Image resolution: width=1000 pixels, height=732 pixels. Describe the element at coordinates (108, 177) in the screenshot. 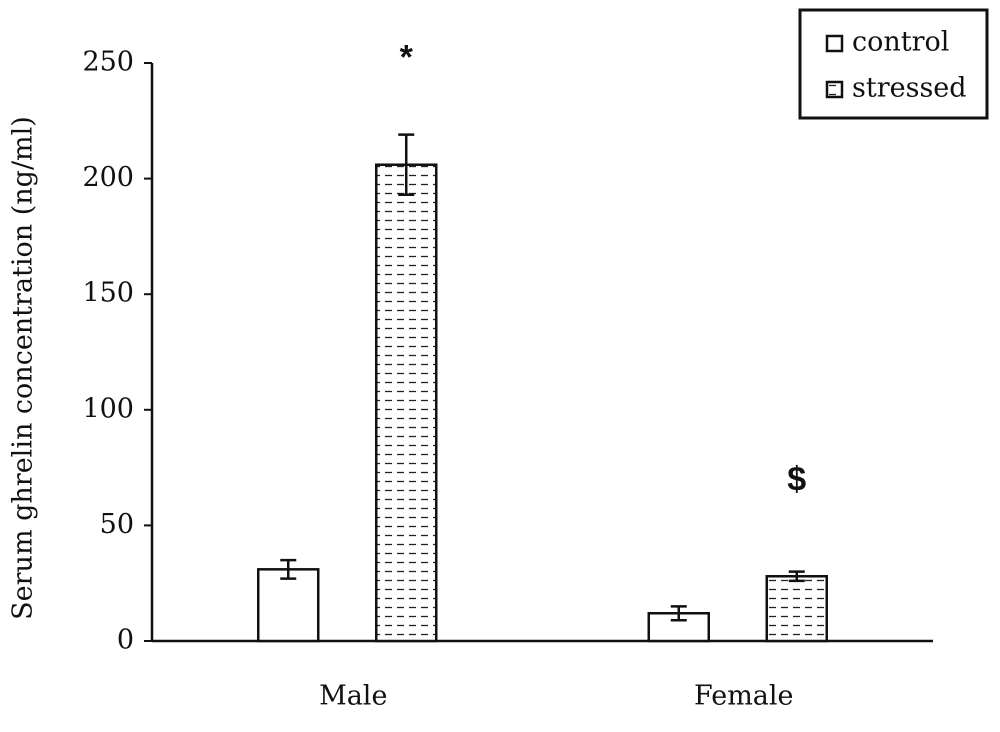

I see `y-tick-label: 200` at that location.